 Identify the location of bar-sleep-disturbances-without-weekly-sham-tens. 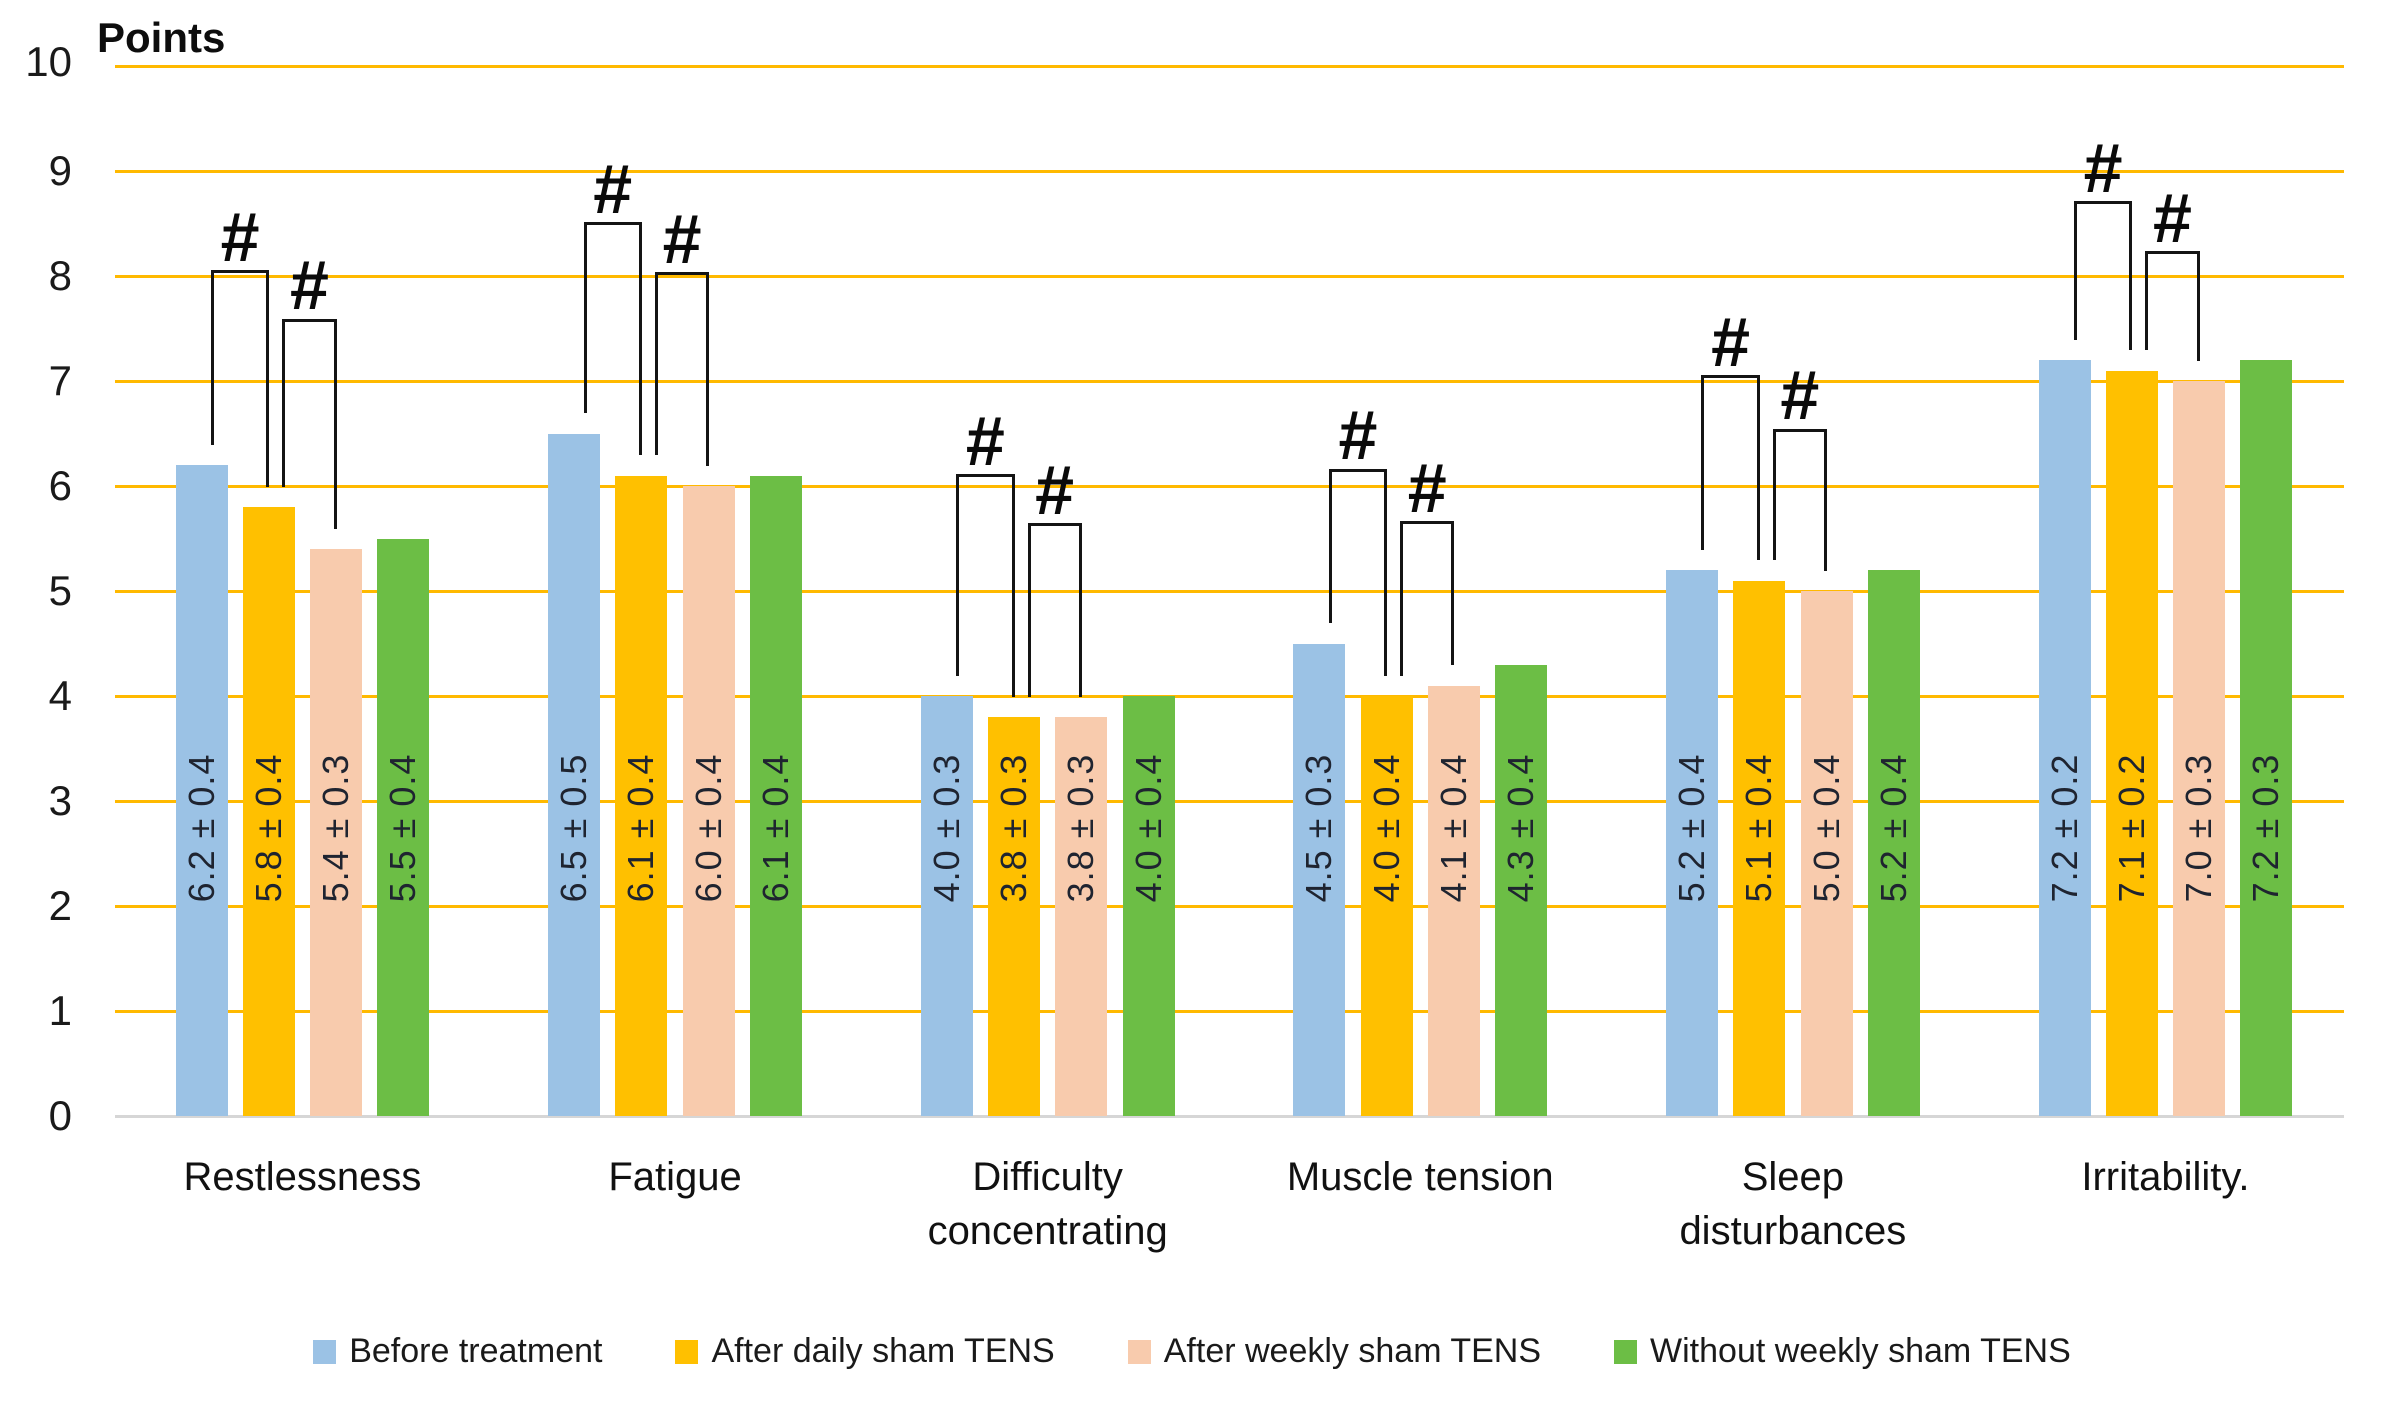
(1893, 843).